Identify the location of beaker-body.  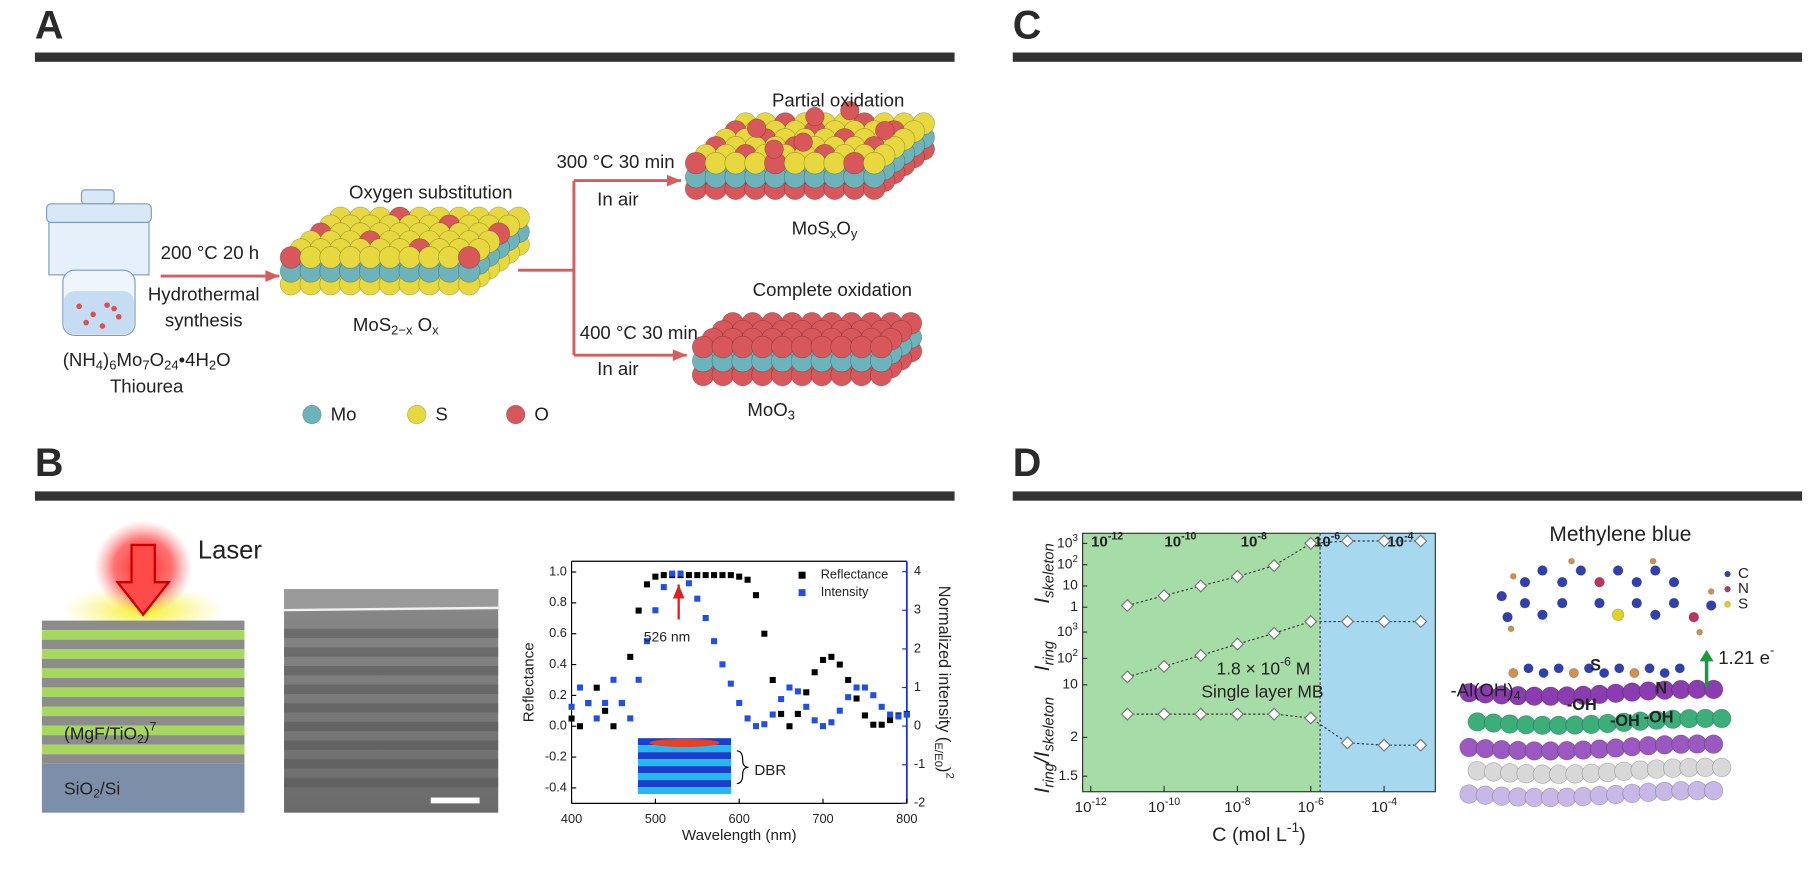
(99, 248).